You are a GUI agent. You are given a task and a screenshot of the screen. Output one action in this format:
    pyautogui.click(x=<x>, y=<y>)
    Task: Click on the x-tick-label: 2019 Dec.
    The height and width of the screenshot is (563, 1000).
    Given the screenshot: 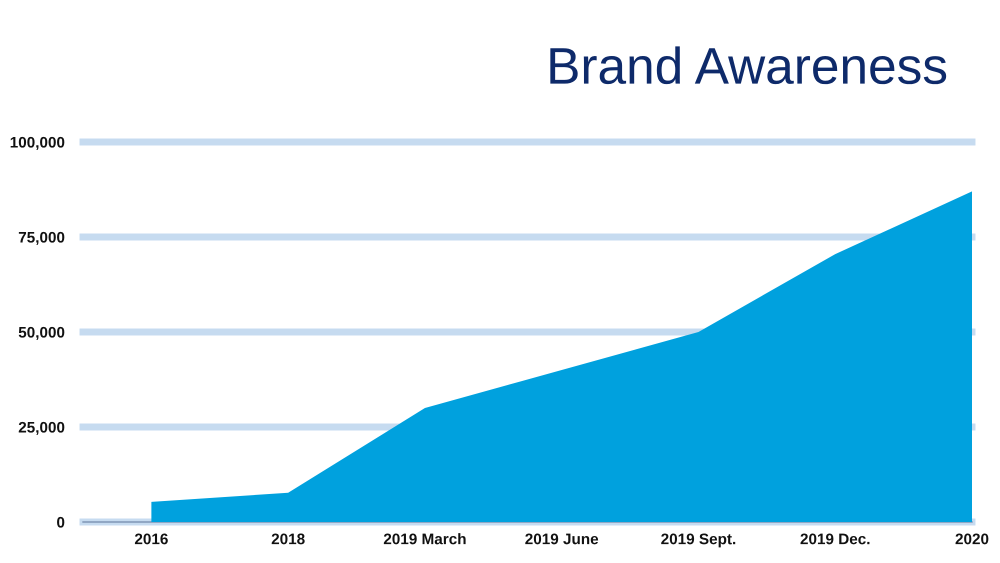 What is the action you would take?
    pyautogui.click(x=835, y=539)
    